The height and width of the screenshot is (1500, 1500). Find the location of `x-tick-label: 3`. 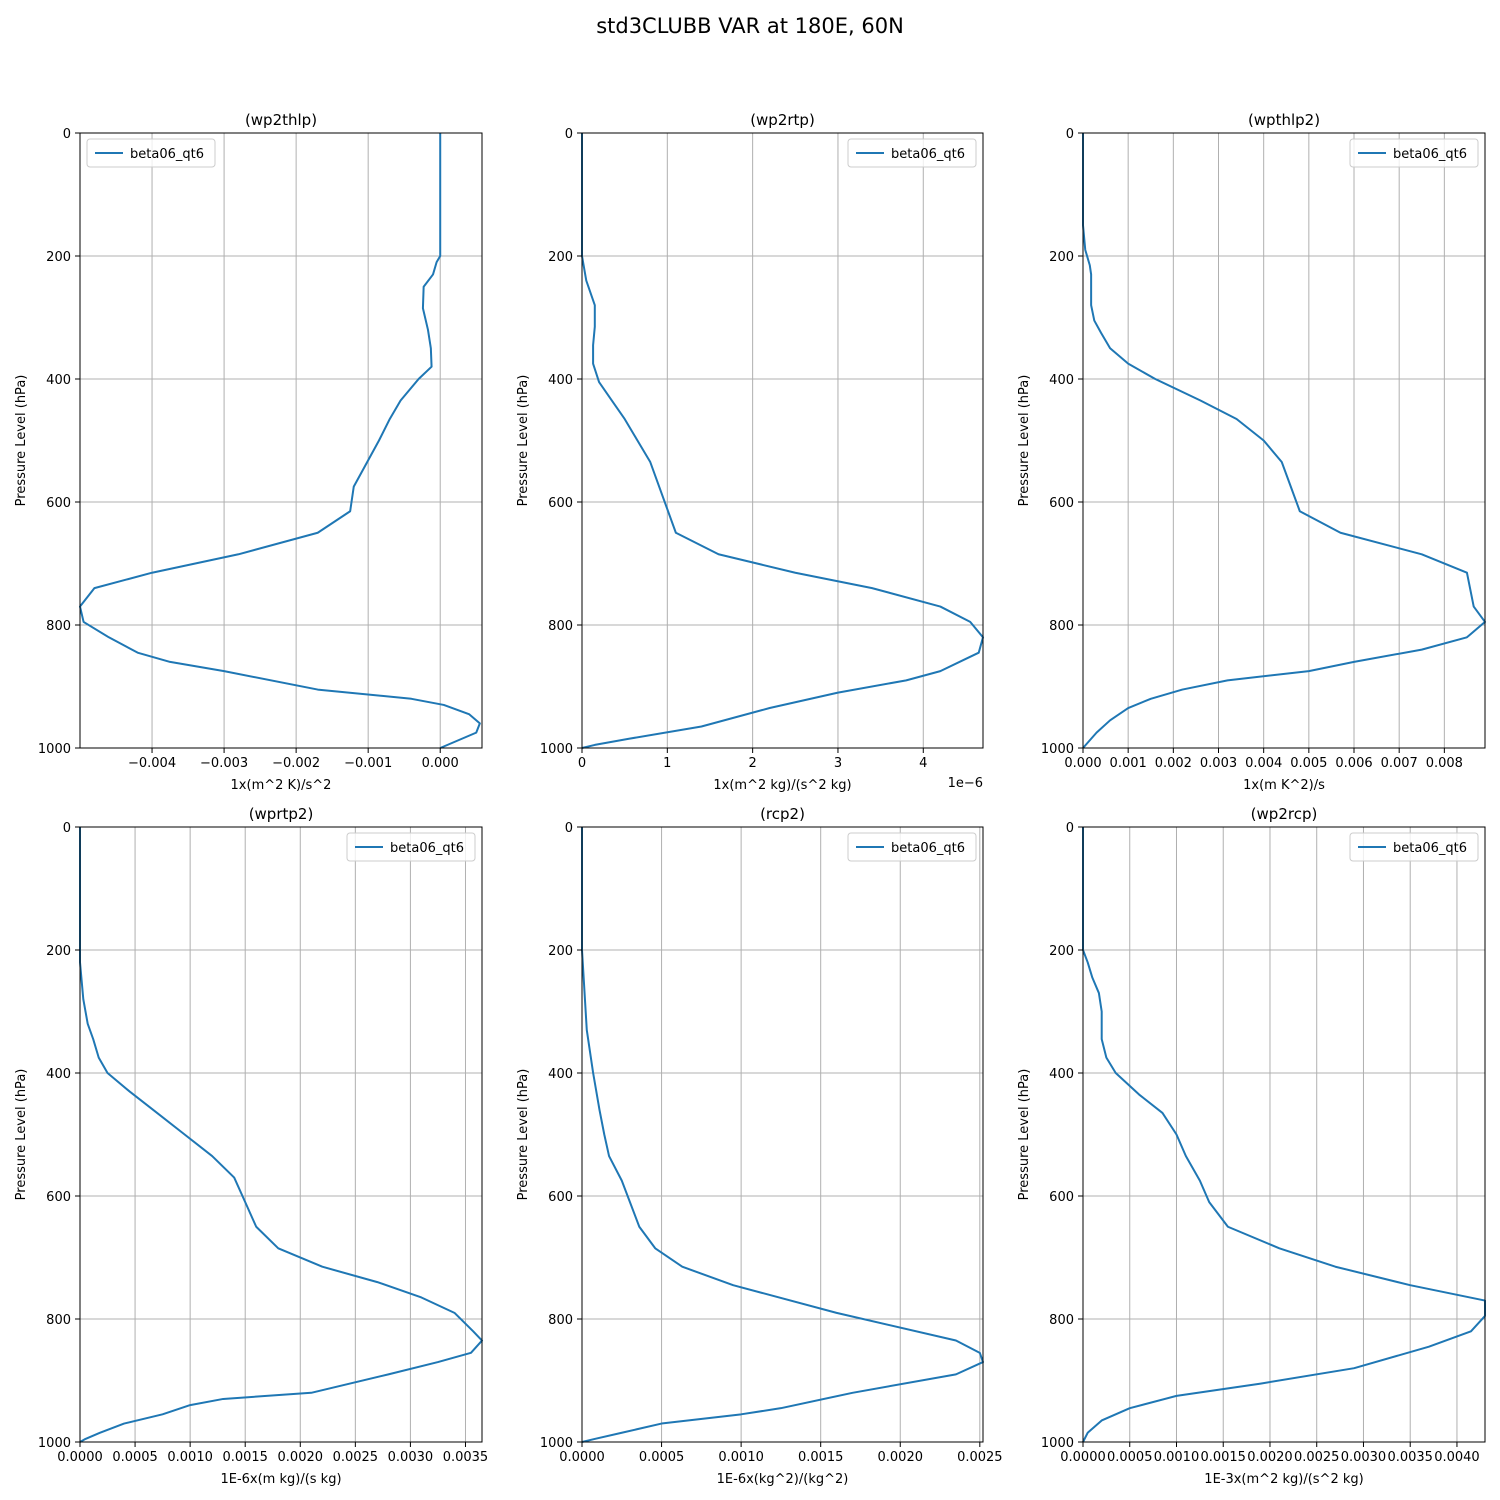

x-tick-label: 3 is located at coordinates (838, 763).